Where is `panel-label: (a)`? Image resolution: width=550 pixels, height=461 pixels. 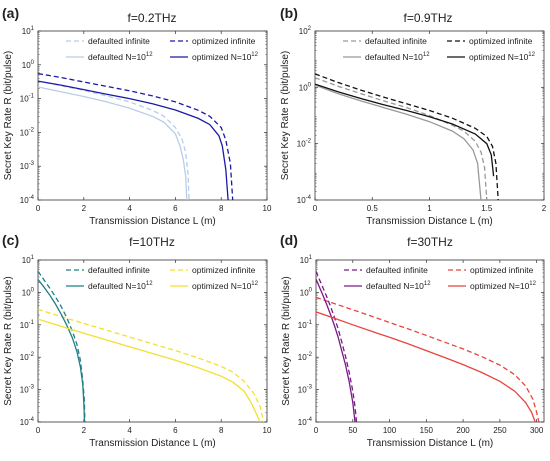
panel-label: (a) is located at coordinates (10, 13).